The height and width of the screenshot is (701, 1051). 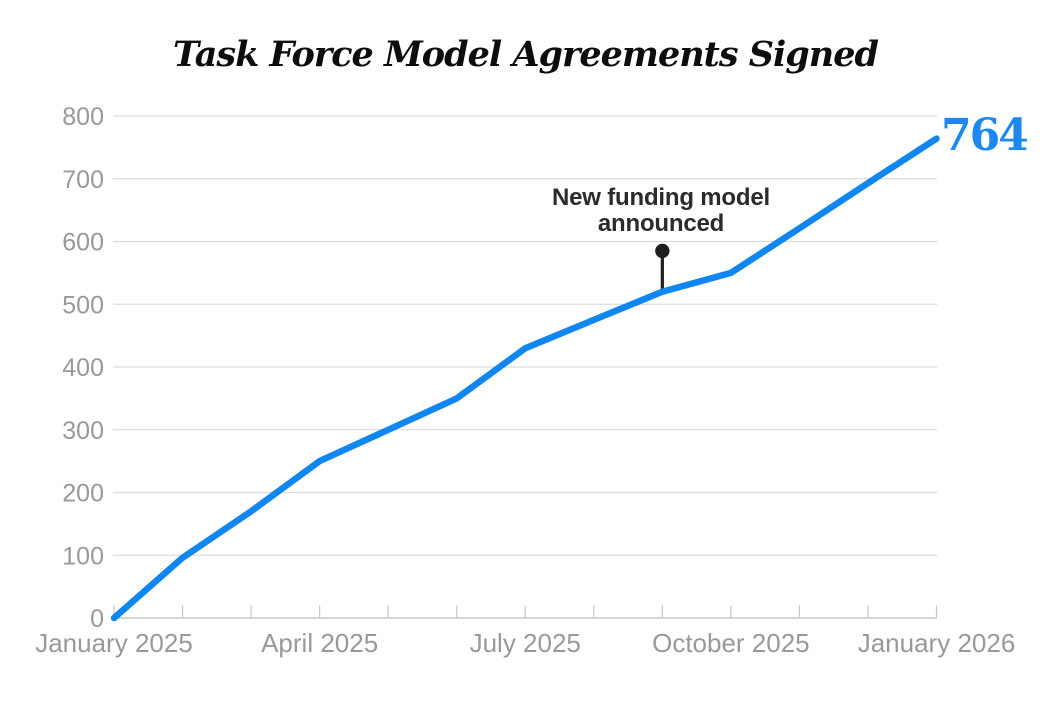 What do you see at coordinates (83, 431) in the screenshot?
I see `y-axis-tick-label: 300` at bounding box center [83, 431].